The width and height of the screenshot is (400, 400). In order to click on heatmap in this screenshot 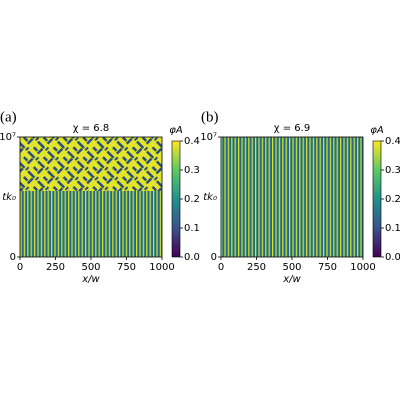, I will do `click(292, 197)`.